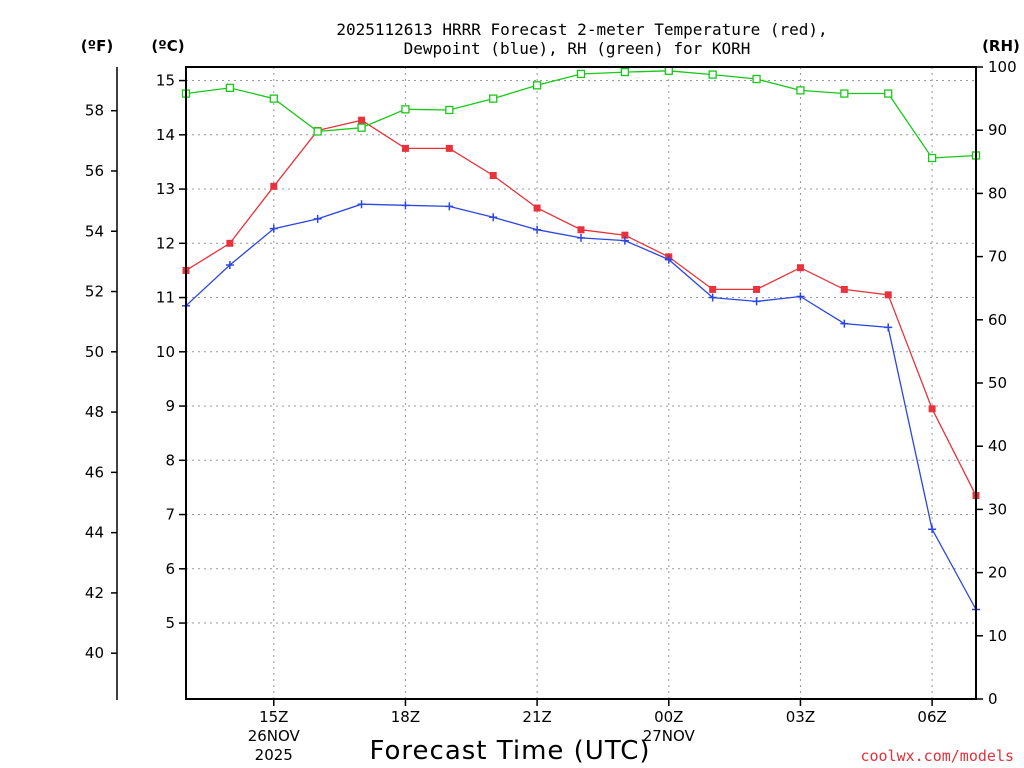 This screenshot has width=1024, height=768. Describe the element at coordinates (581, 114) in the screenshot. I see `rh-line` at that location.